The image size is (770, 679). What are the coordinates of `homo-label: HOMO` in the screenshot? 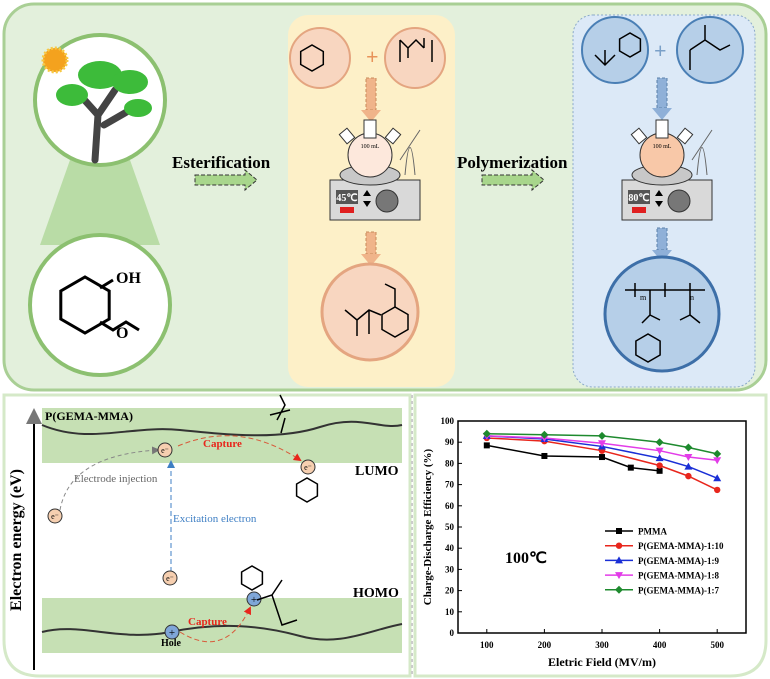 It's located at (376, 593).